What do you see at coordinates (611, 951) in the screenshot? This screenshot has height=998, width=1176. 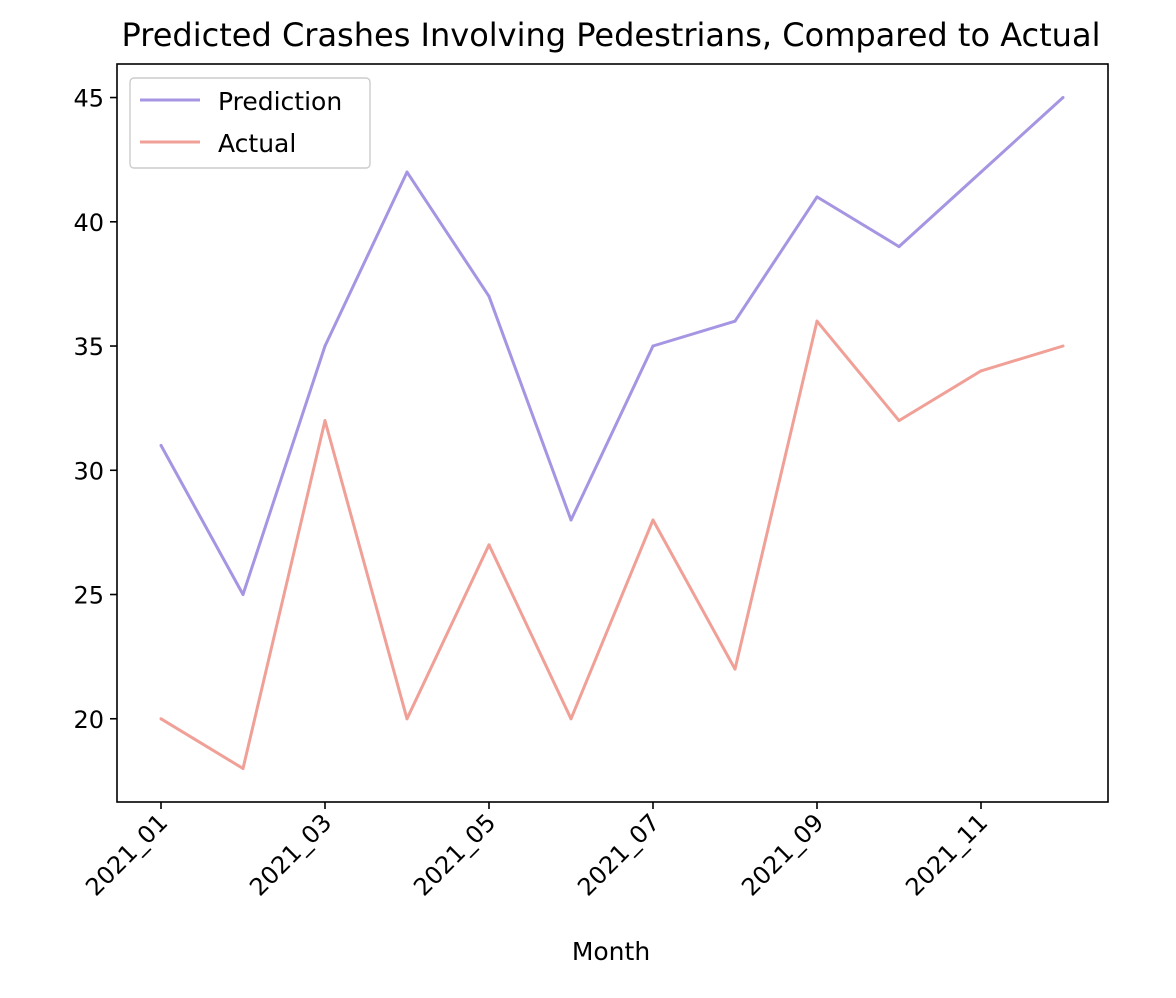 I see `x-axis-label: Month` at bounding box center [611, 951].